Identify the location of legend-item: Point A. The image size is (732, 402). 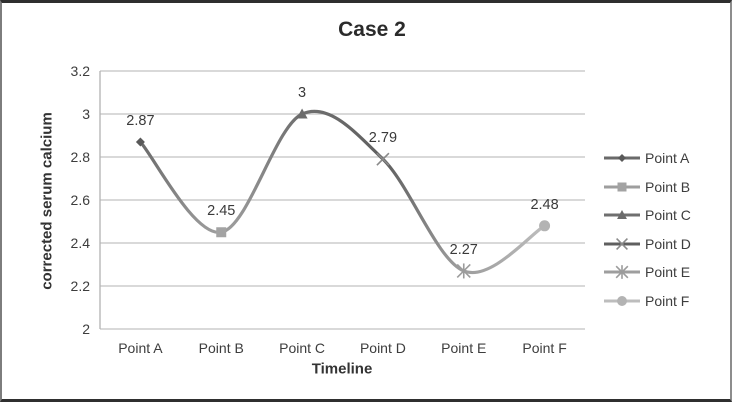
(647, 158).